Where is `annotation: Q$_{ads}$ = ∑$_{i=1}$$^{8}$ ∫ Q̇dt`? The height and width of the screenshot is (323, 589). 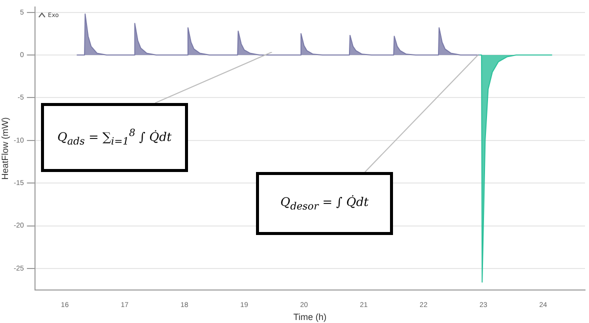
annotation: Q$_{ads}$ = ∑$_{i=1}$$^{8}$ ∫ Q̇dt is located at coordinates (114, 138).